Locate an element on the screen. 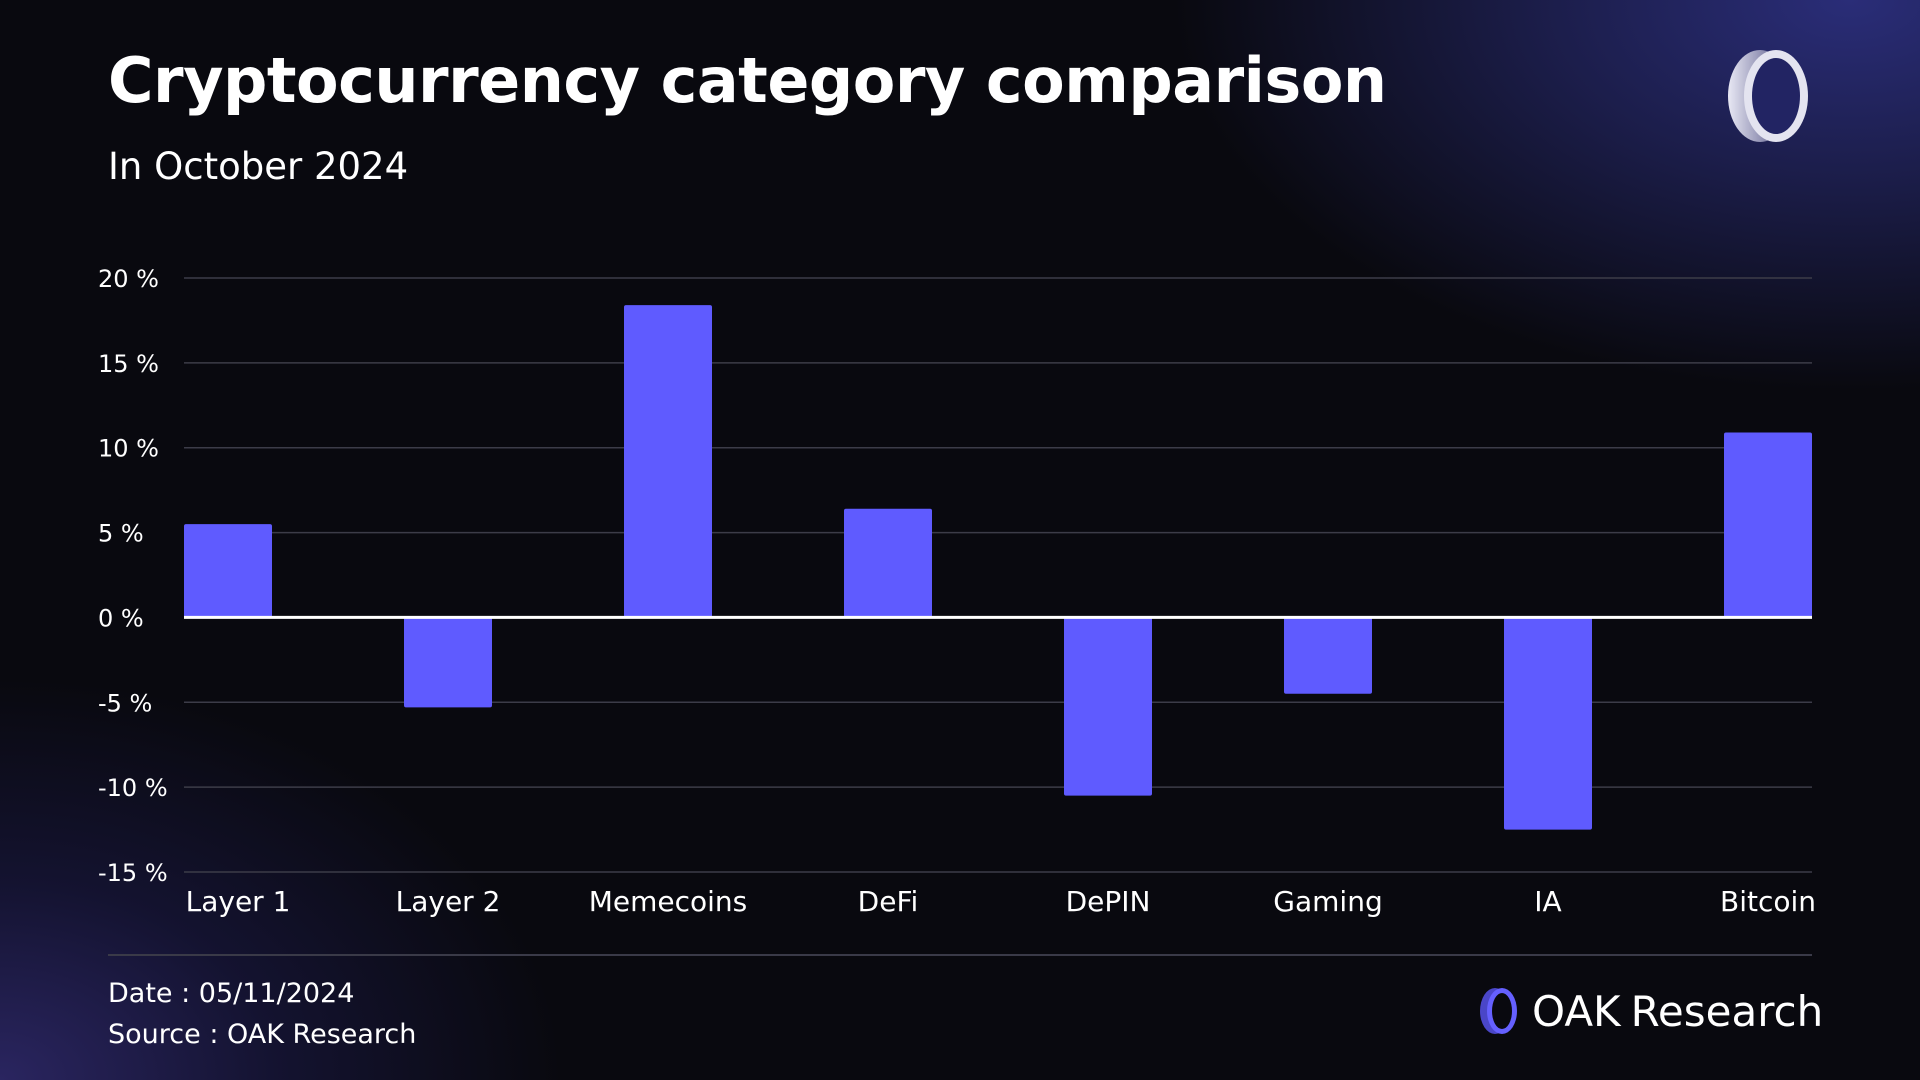 Image resolution: width=1920 pixels, height=1080 pixels. brand-logo: OAK Research is located at coordinates (1650, 1011).